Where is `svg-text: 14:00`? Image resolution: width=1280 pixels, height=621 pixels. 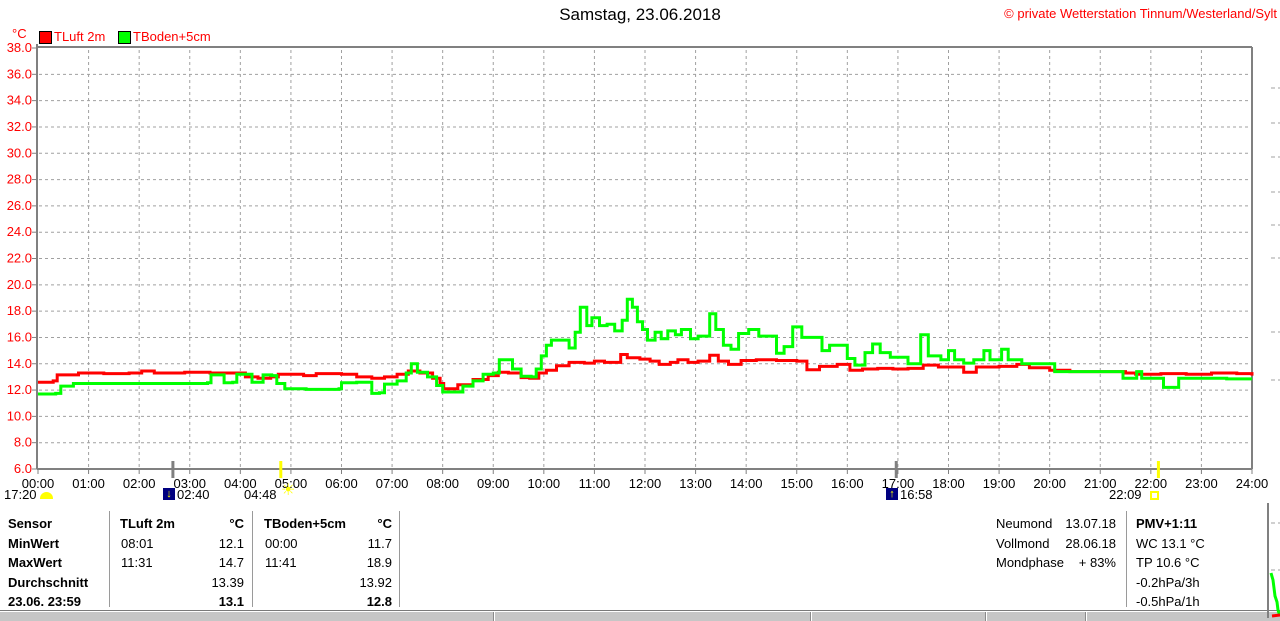
svg-text: 14:00 is located at coordinates (746, 483).